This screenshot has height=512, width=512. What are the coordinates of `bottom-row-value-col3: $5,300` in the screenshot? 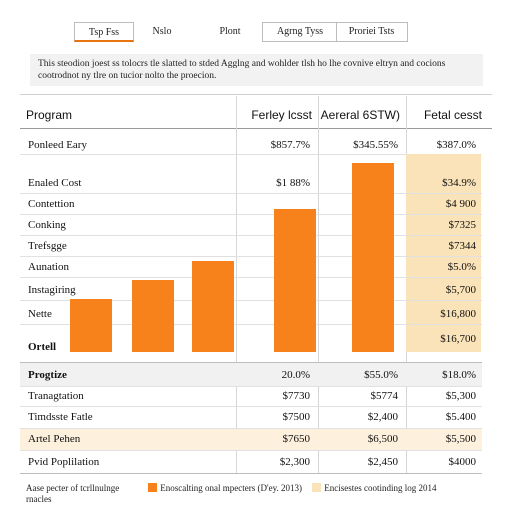 It's located at (460, 396).